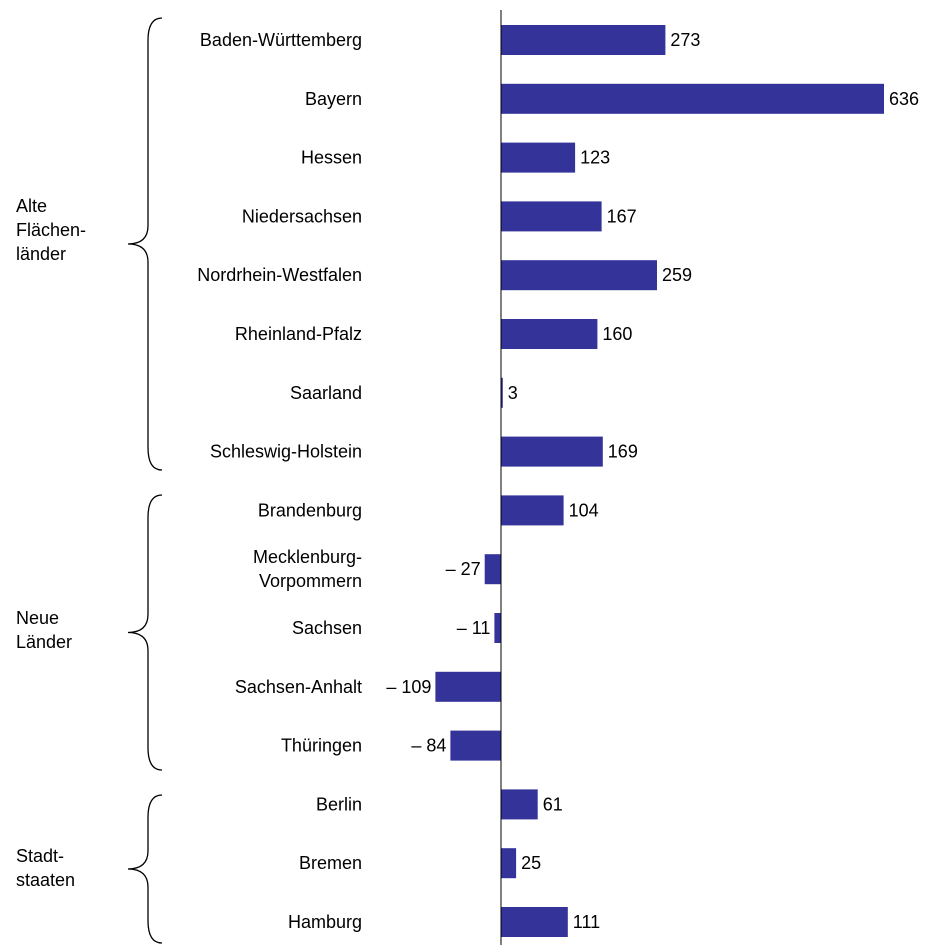 The image size is (936, 945). I want to click on value-label-4: 259, so click(677, 275).